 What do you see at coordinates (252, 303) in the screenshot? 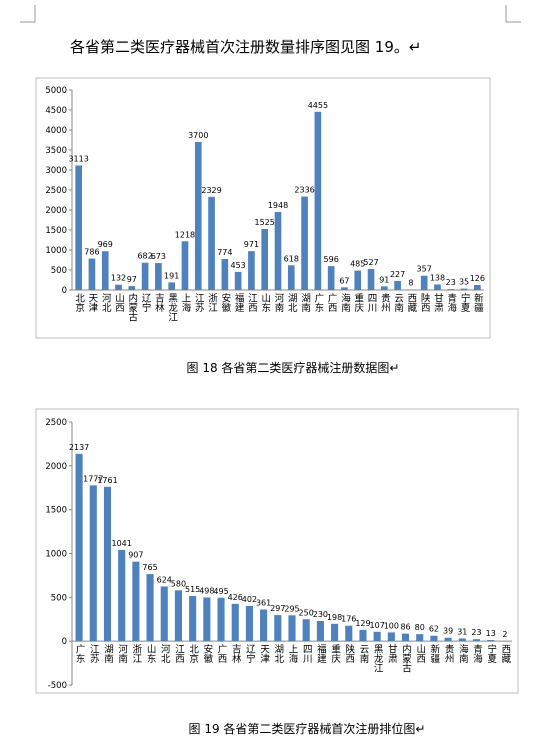
I see `x-tick-label: 江西` at bounding box center [252, 303].